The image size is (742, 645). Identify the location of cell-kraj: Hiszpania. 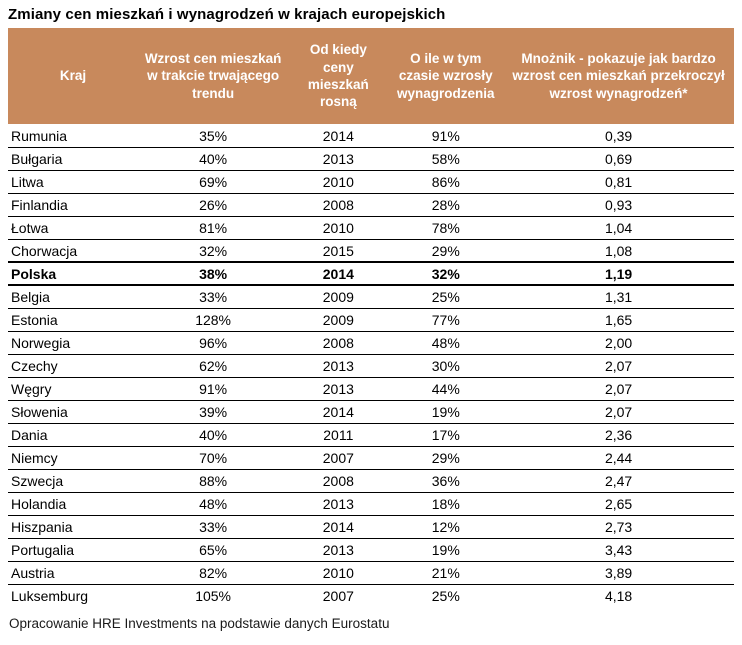
(73, 527).